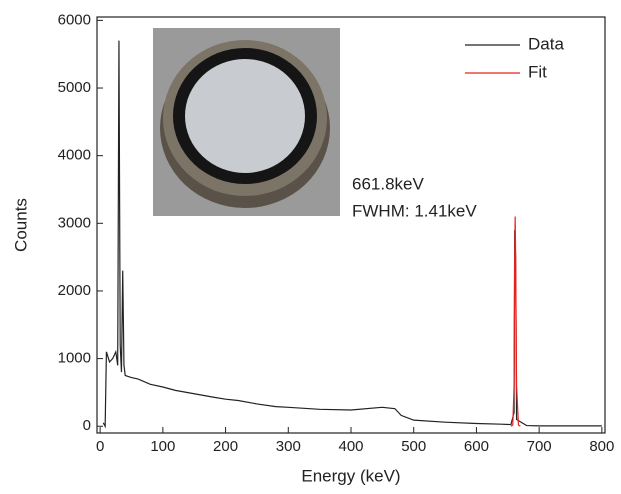 This screenshot has height=494, width=621. What do you see at coordinates (350, 446) in the screenshot?
I see `x-tick-label: 400` at bounding box center [350, 446].